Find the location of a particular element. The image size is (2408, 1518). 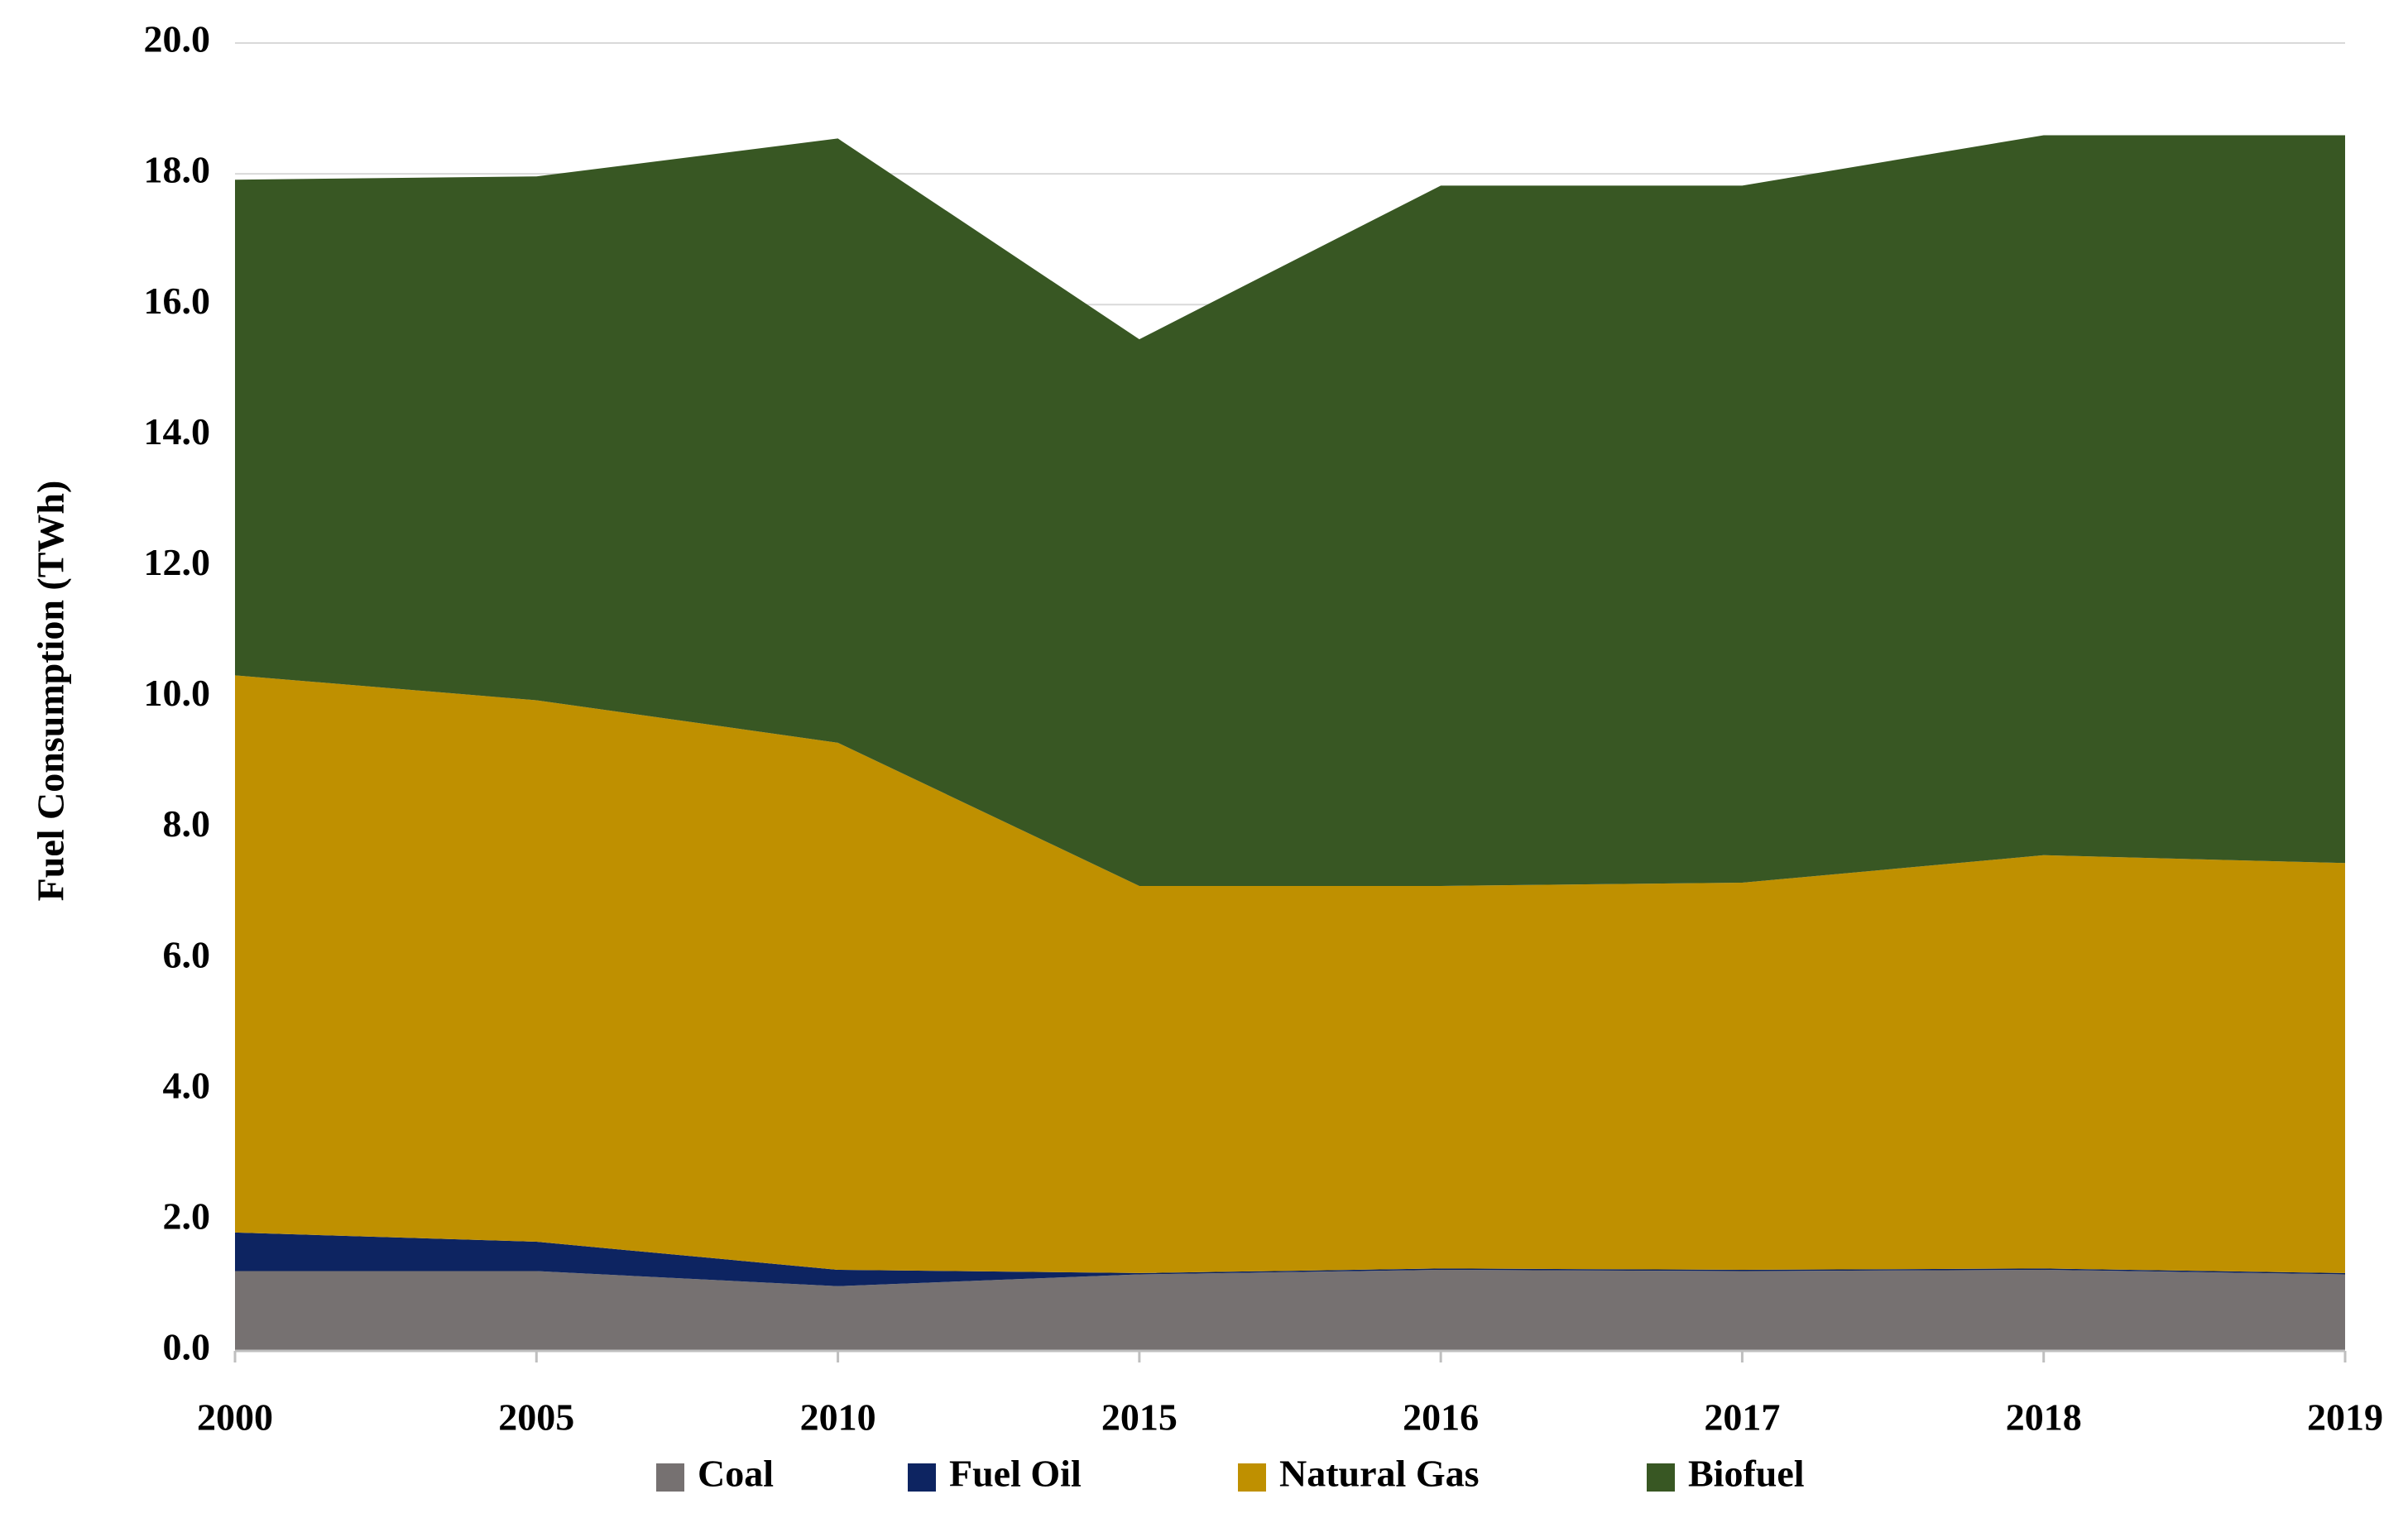

x-tick-label: 2017 is located at coordinates (1742, 1417).